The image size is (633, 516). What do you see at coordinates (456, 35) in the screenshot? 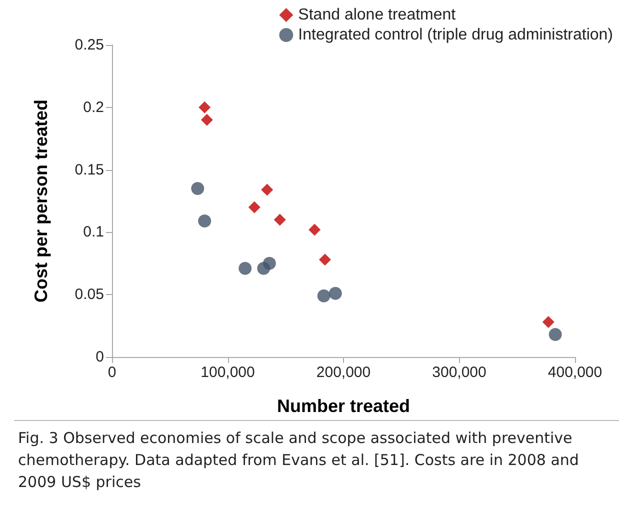
I see `legend-label: Integrated control (triple drug administration)` at bounding box center [456, 35].